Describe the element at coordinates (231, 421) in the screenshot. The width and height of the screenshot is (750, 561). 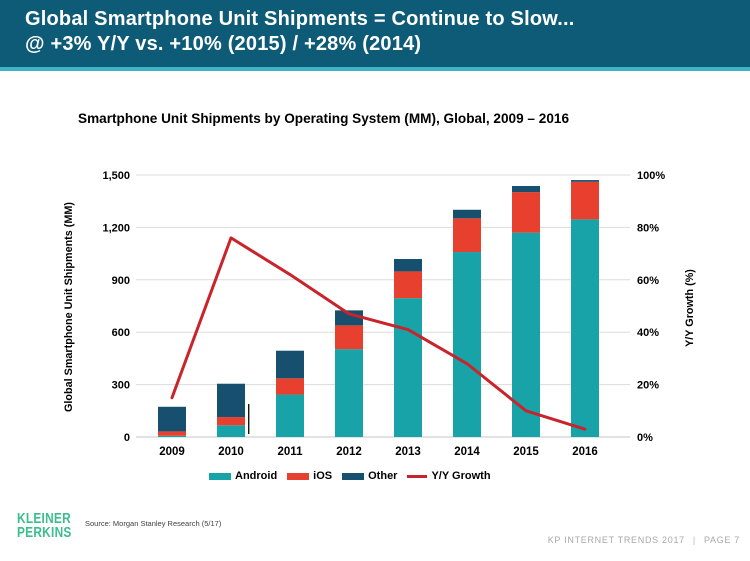
I see `bar-segment-ios-2010` at that location.